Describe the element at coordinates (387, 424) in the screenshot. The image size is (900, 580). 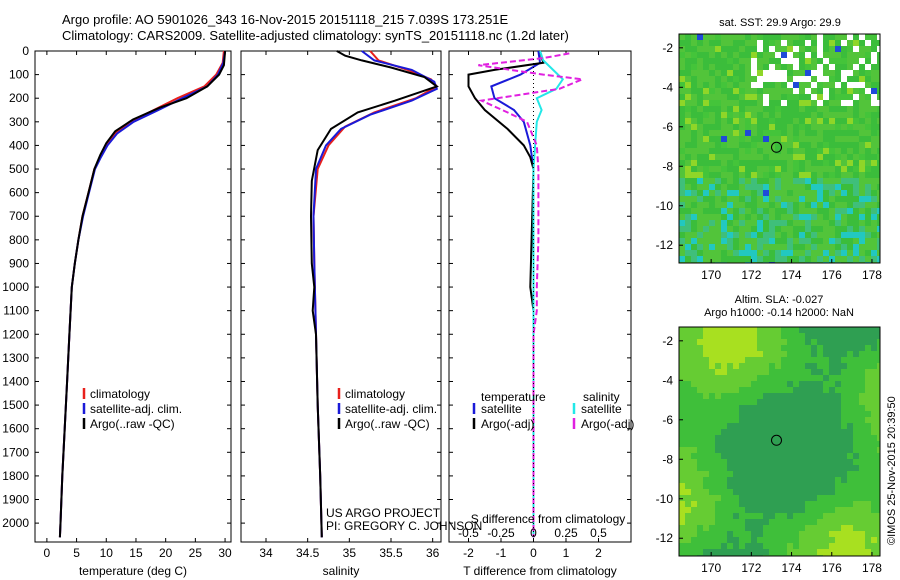
I see `salinity-legend-label: Argo(..raw -QC)` at that location.